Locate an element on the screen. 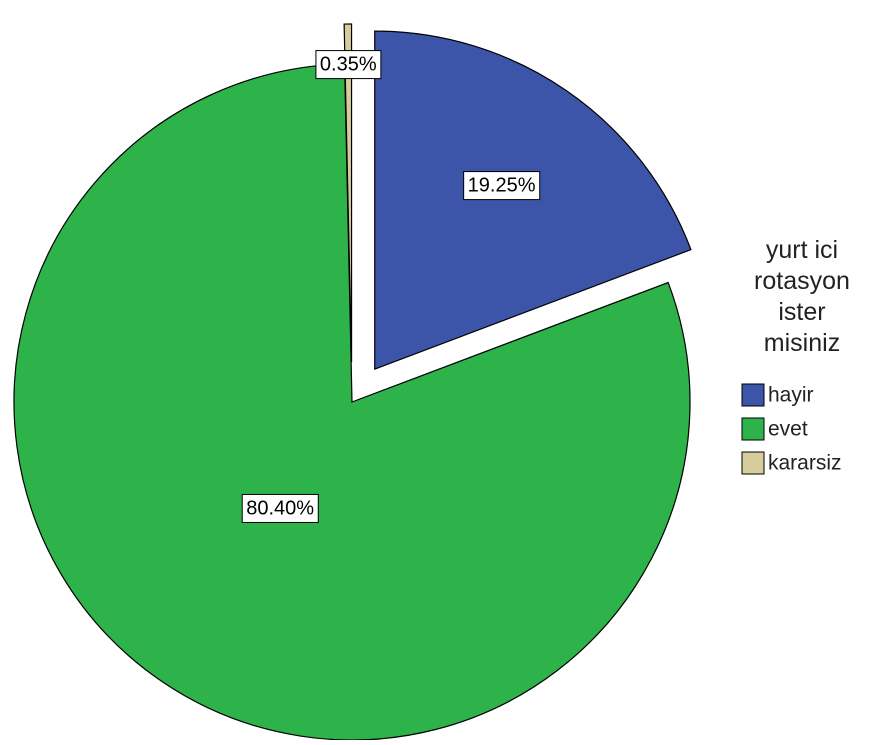  data-label-hayir: 19.25% is located at coordinates (502, 186).